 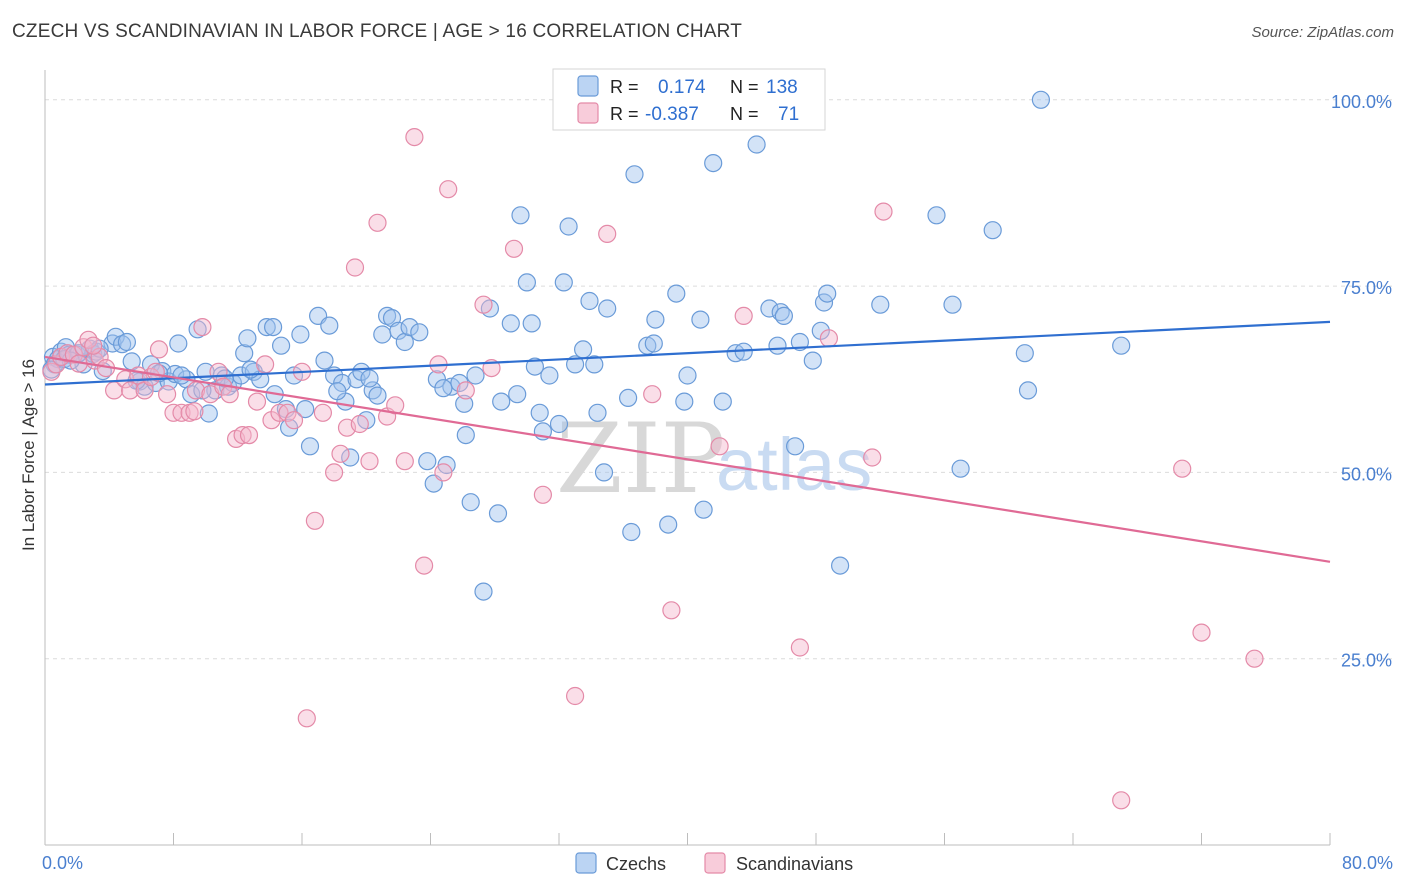 I want to click on stats-r-value-czechs: 0.174, so click(x=682, y=87).